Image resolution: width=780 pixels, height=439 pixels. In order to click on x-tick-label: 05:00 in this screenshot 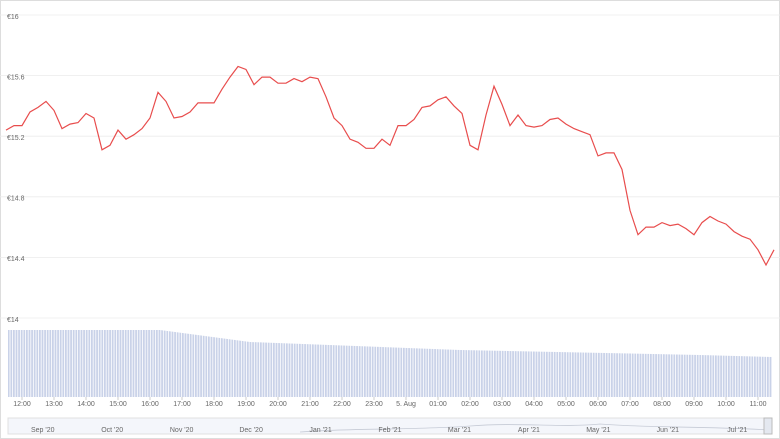, I will do `click(566, 404)`.